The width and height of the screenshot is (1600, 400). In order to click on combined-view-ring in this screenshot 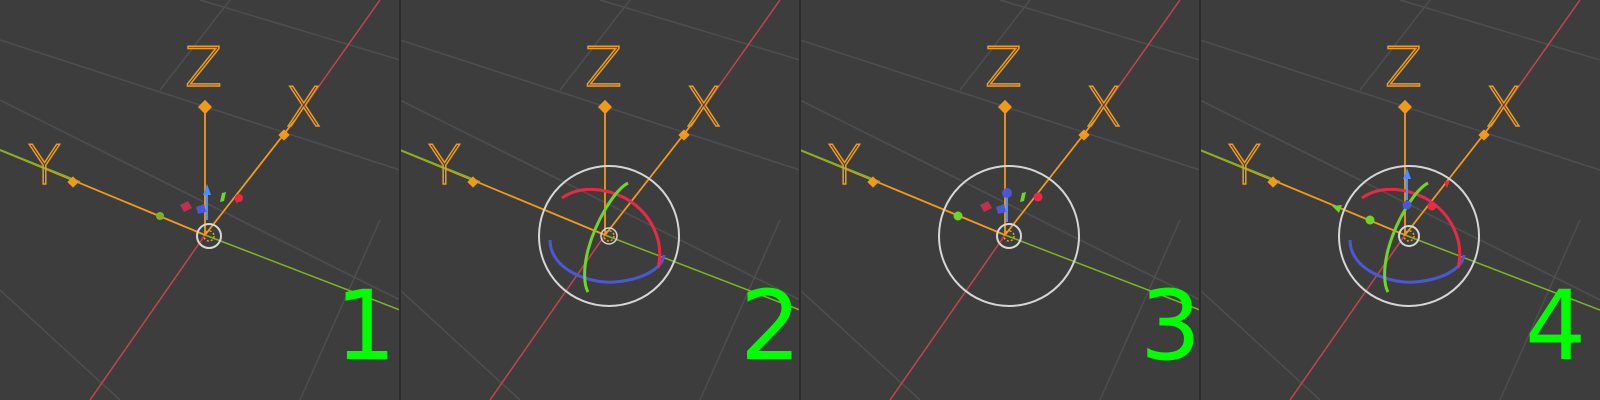, I will do `click(1409, 236)`.